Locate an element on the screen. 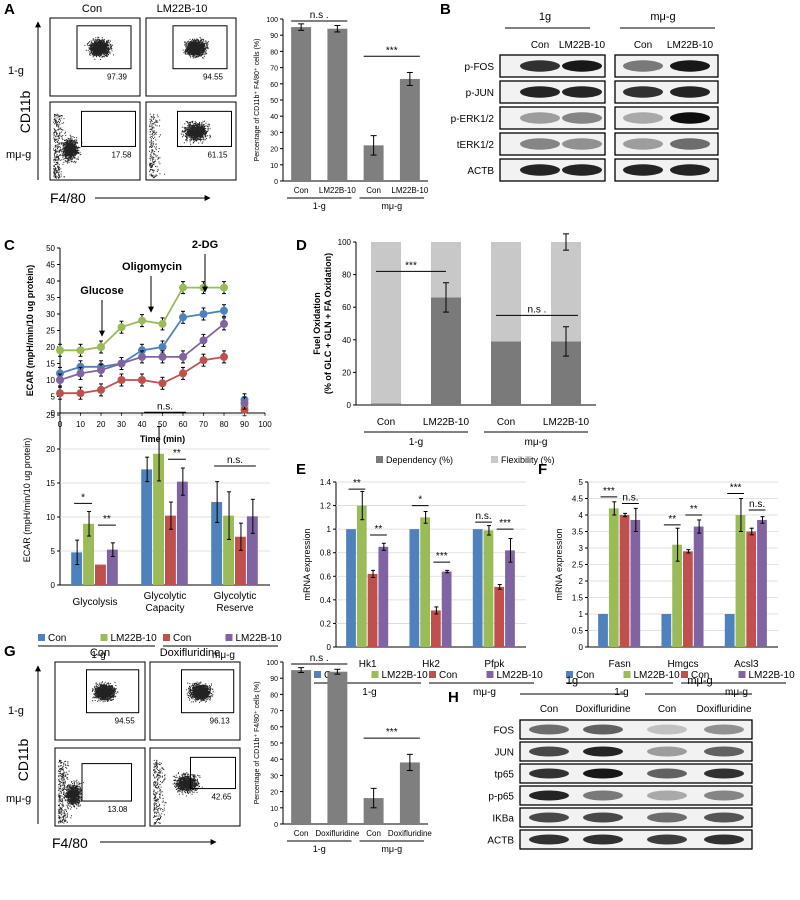  bar-c-ytick-label-3: 15 is located at coordinates (50, 483).